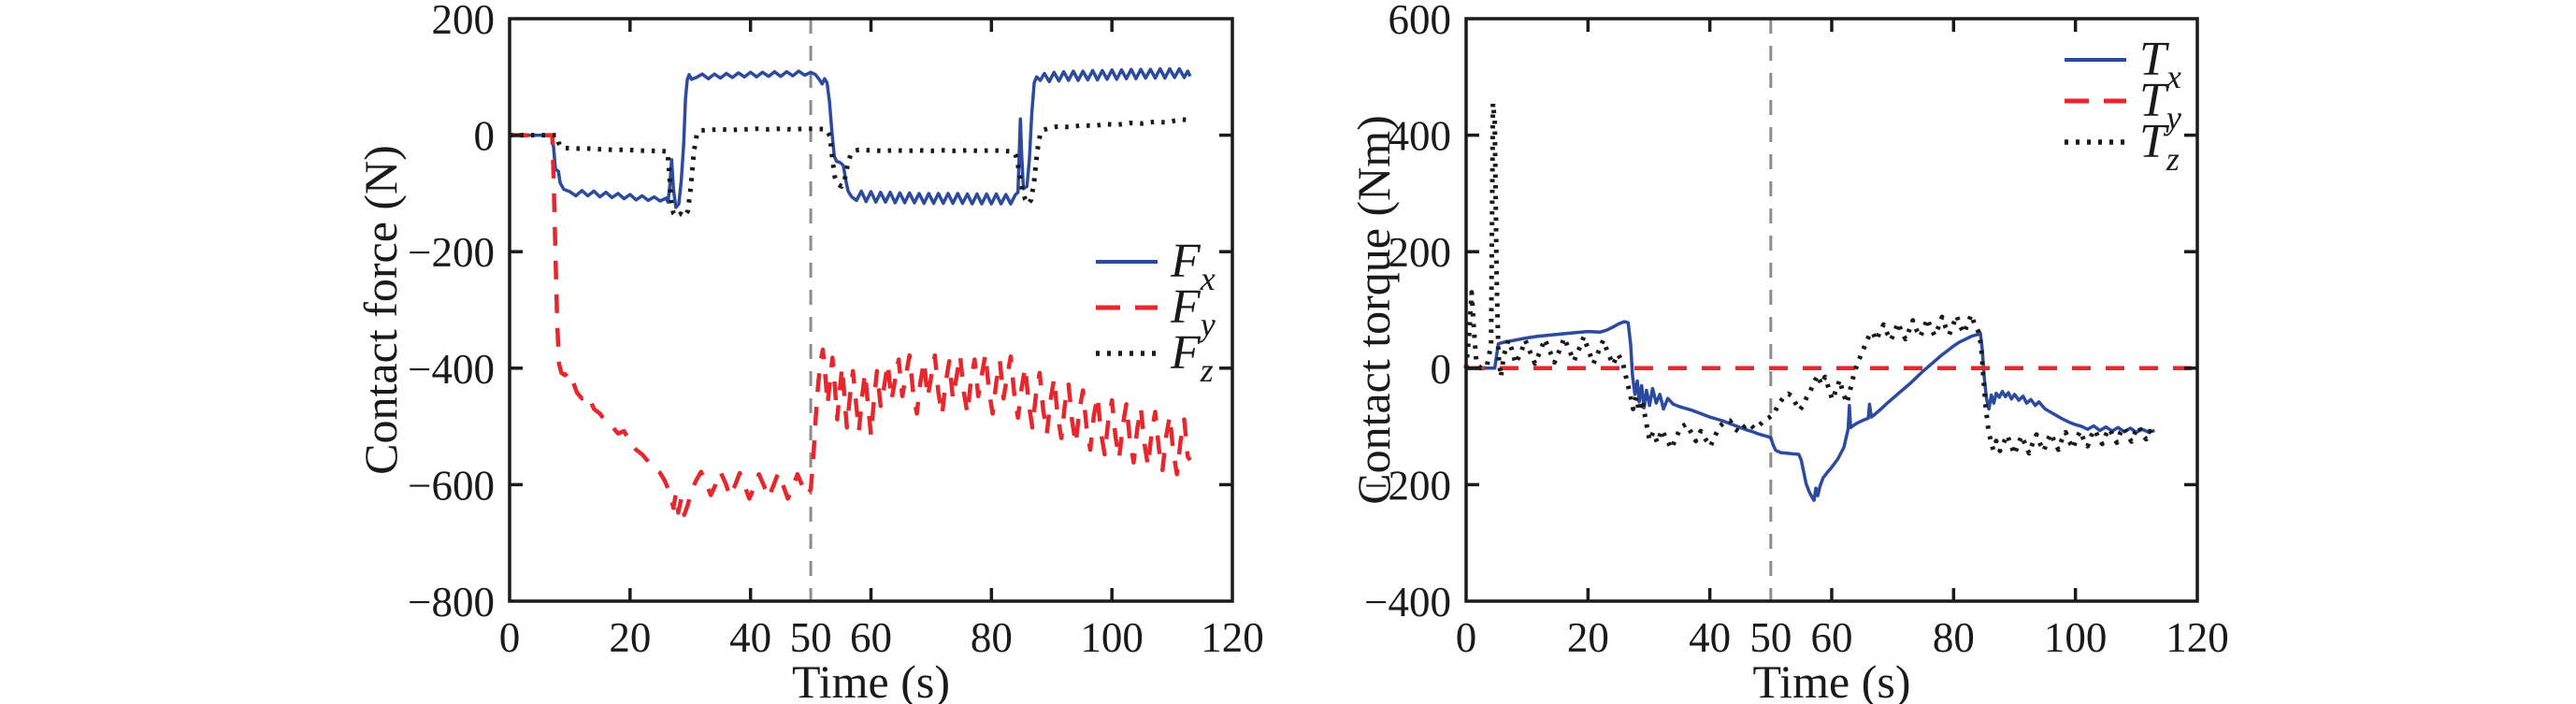  Describe the element at coordinates (2160, 64) in the screenshot. I see `legend-label-Tx: Tx` at that location.